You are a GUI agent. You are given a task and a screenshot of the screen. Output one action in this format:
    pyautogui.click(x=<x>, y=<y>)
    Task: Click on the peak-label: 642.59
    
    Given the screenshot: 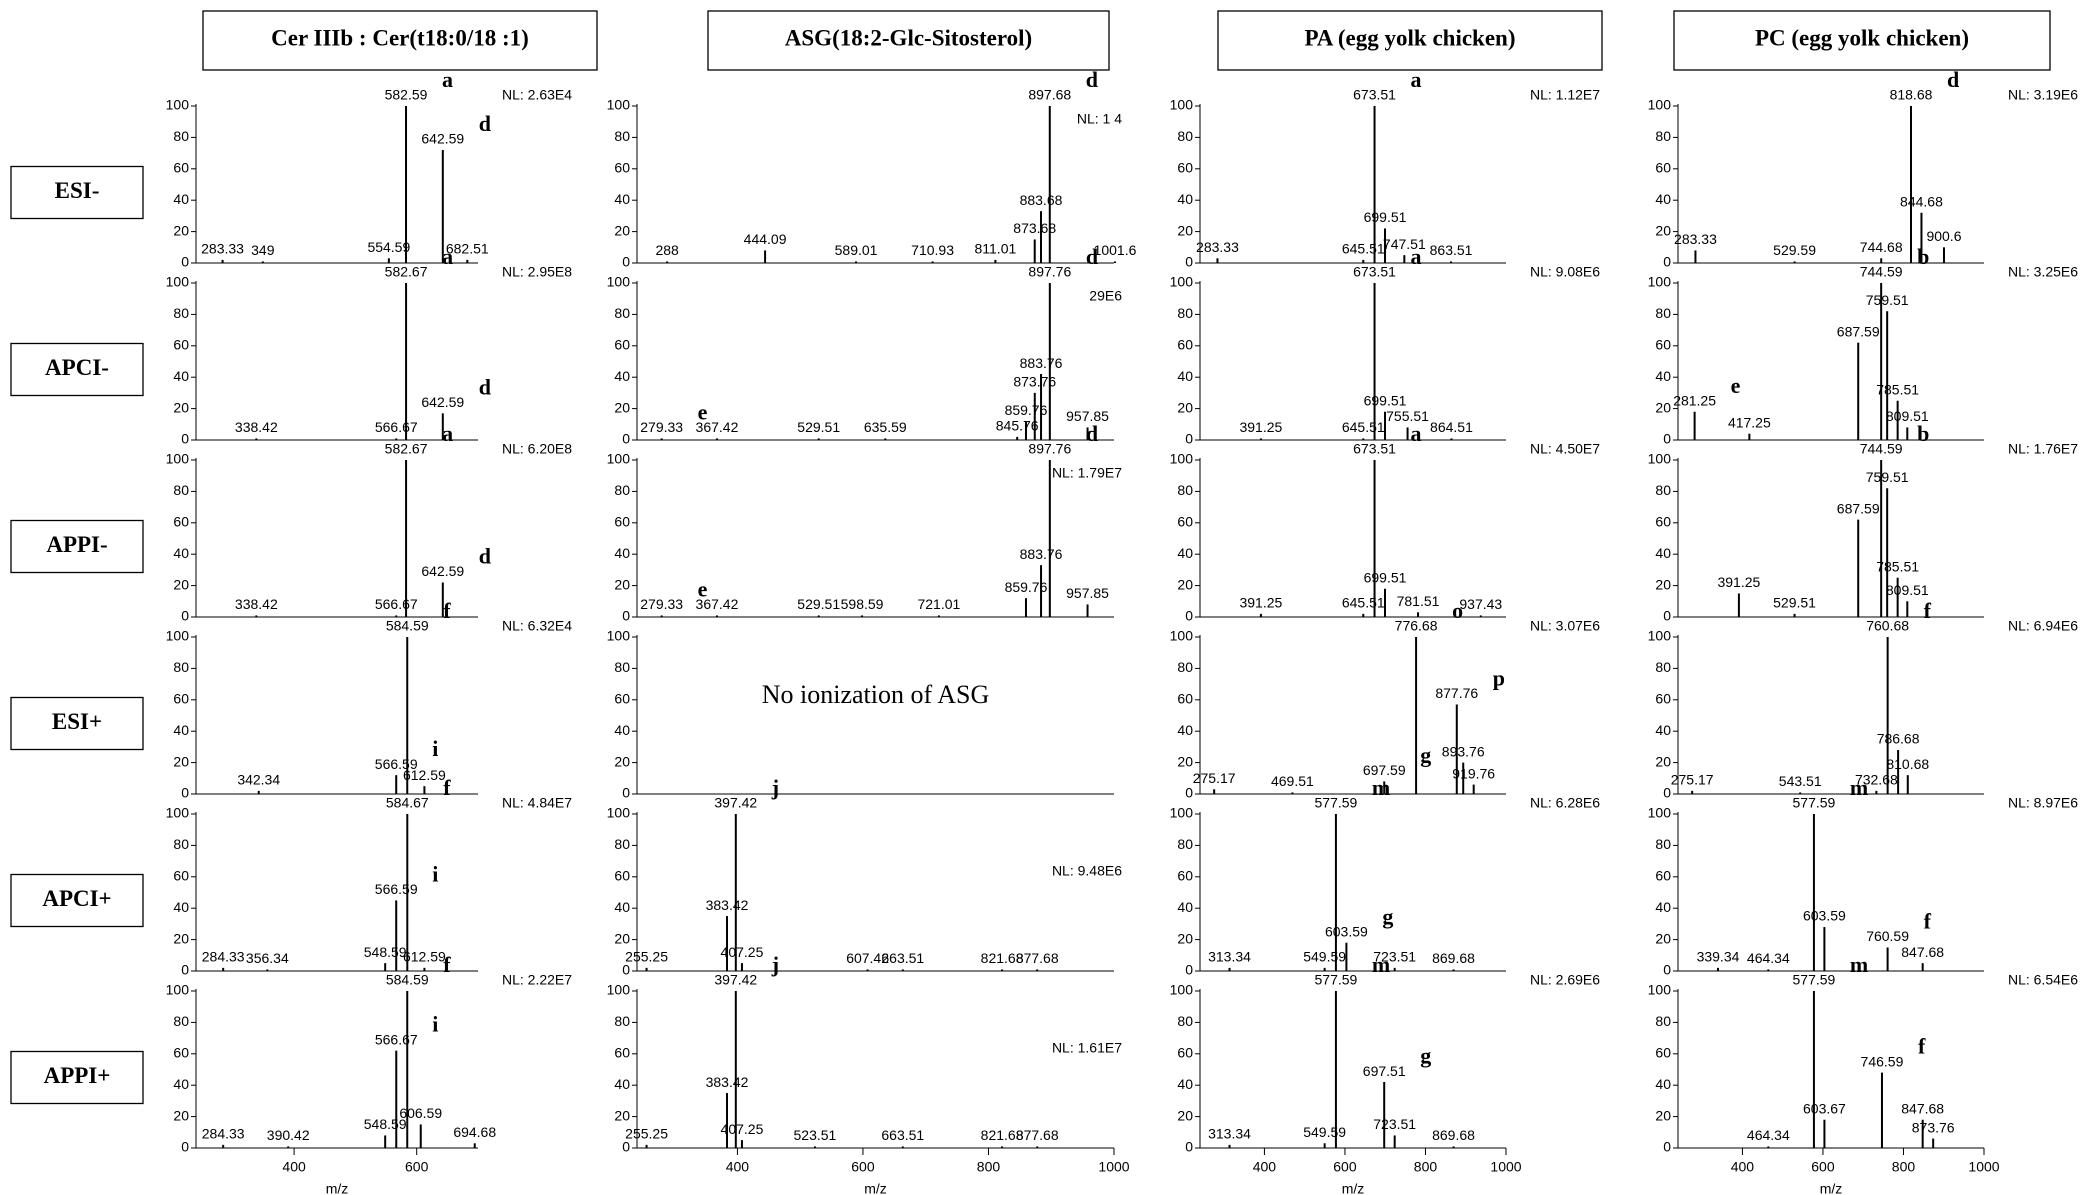 What is the action you would take?
    pyautogui.click(x=442, y=139)
    